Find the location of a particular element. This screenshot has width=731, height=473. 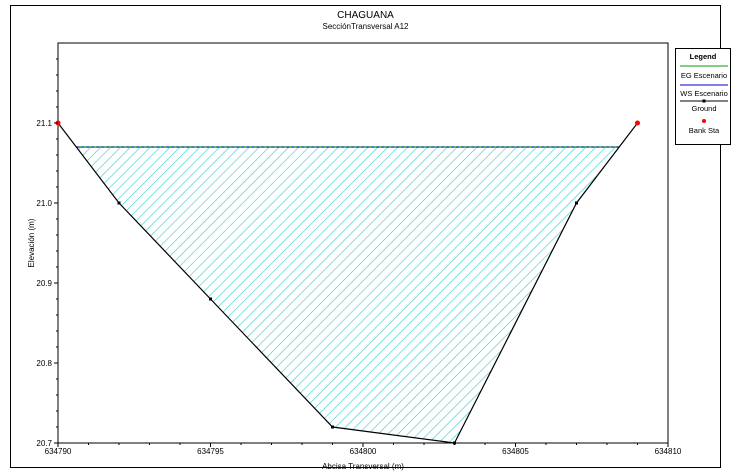

legend-title: Legend is located at coordinates (703, 56).